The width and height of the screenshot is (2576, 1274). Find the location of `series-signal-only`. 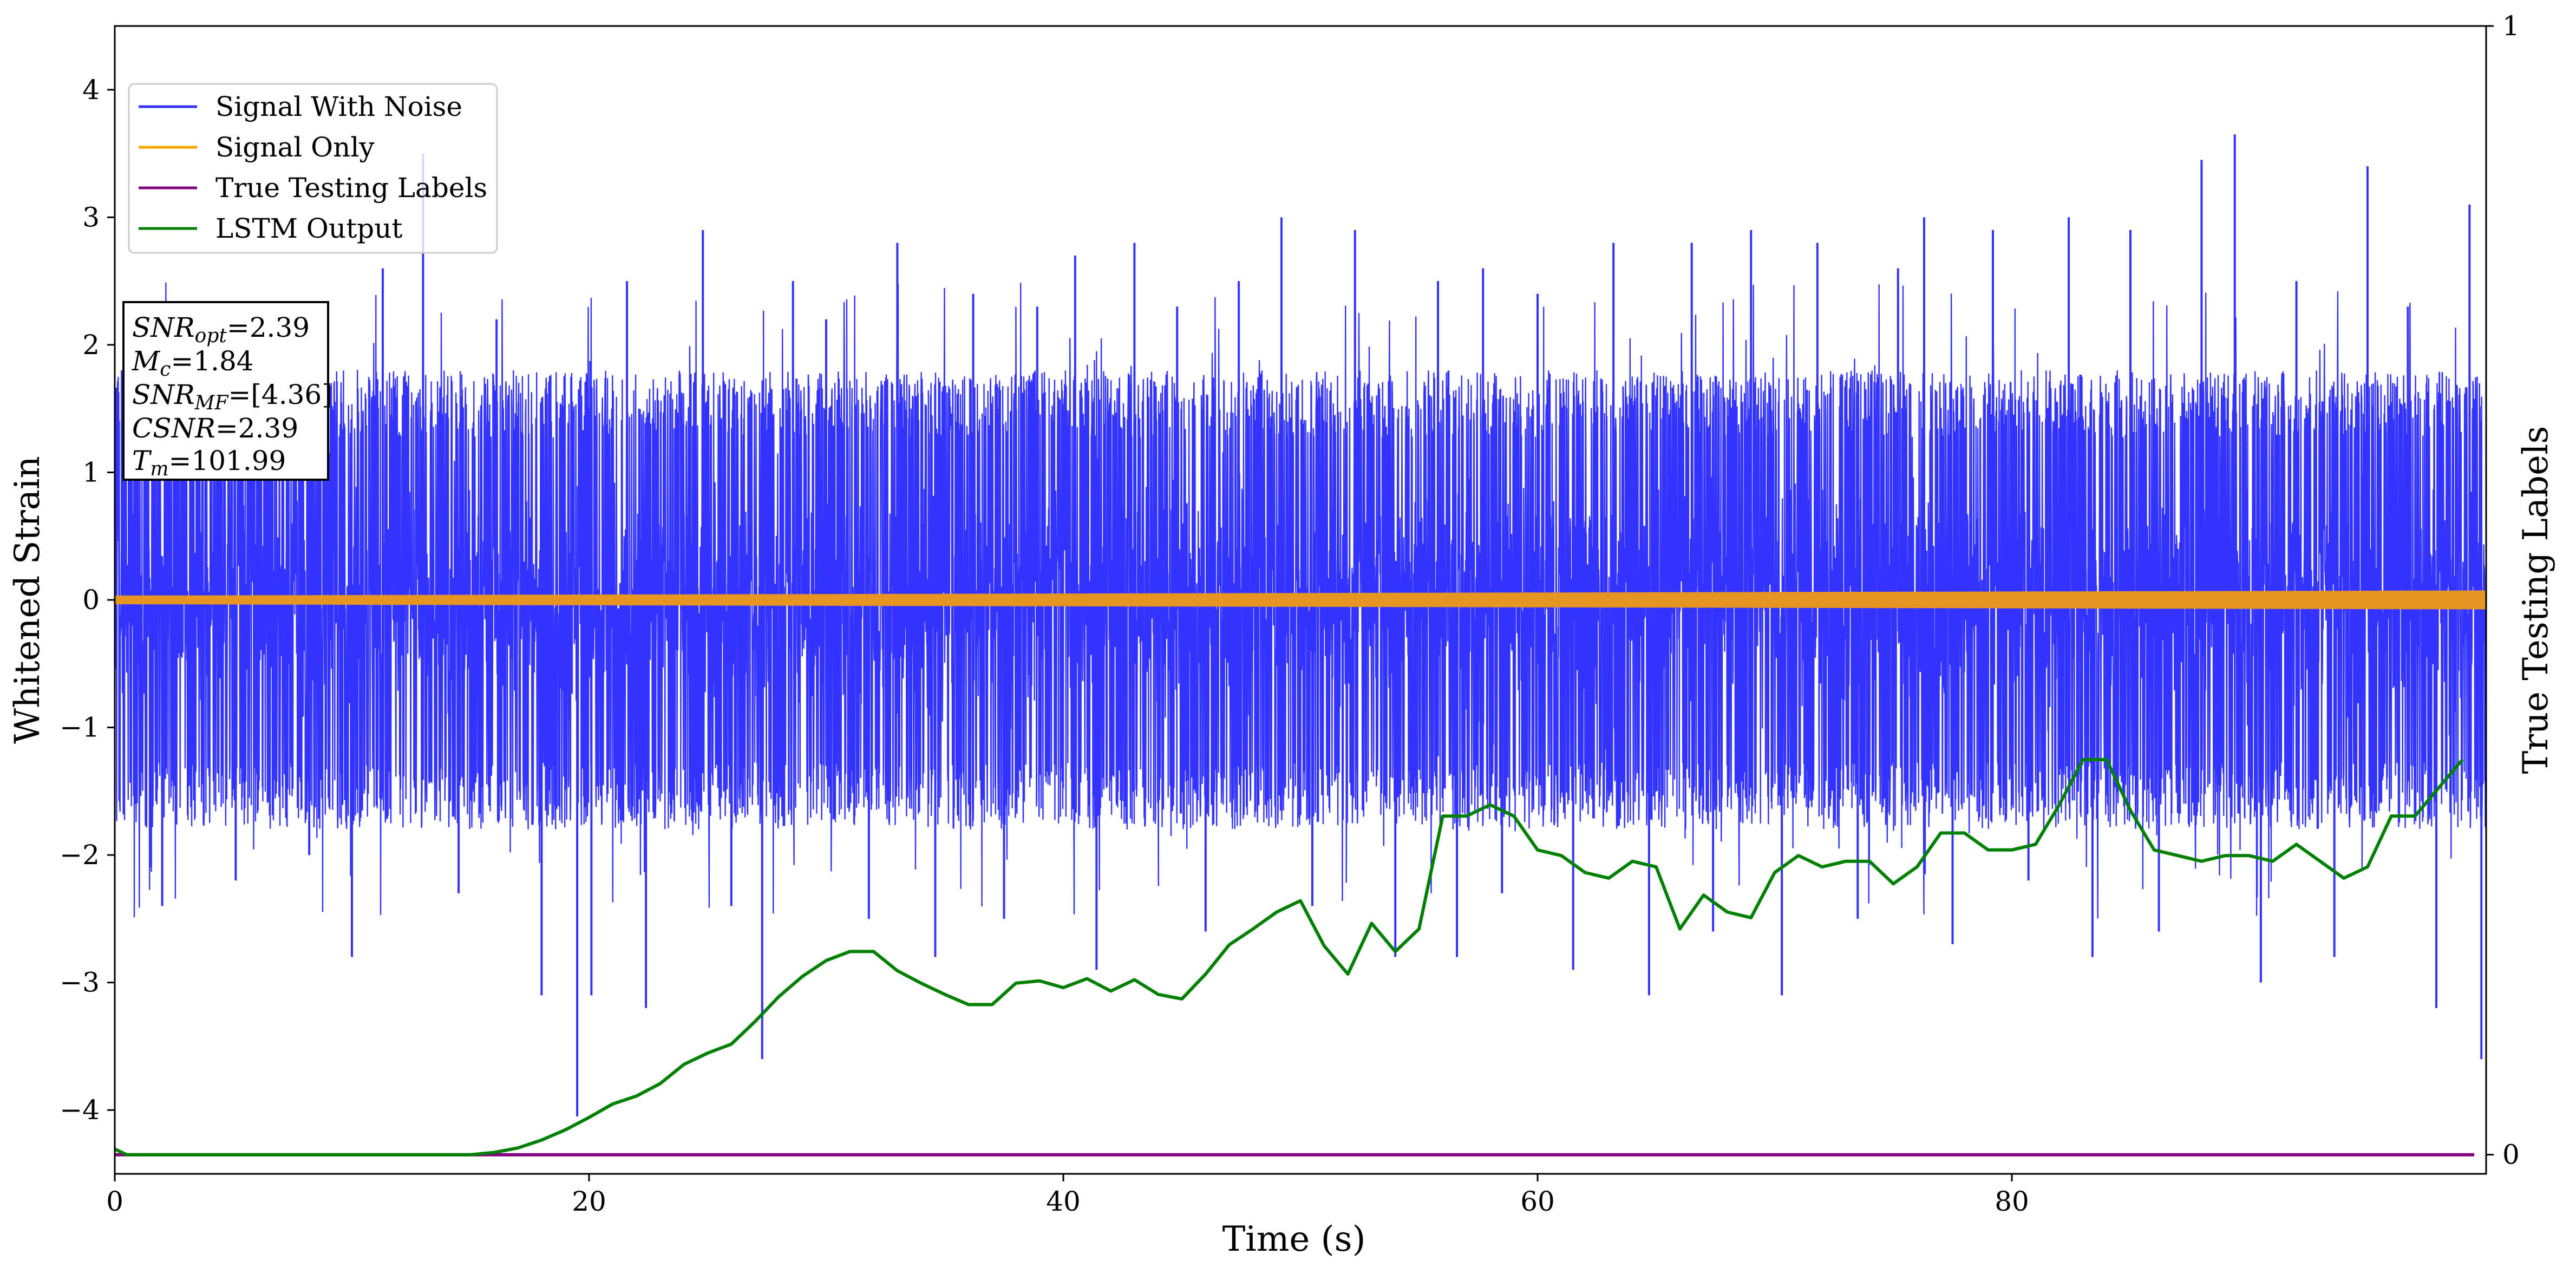

series-signal-only is located at coordinates (1301, 600).